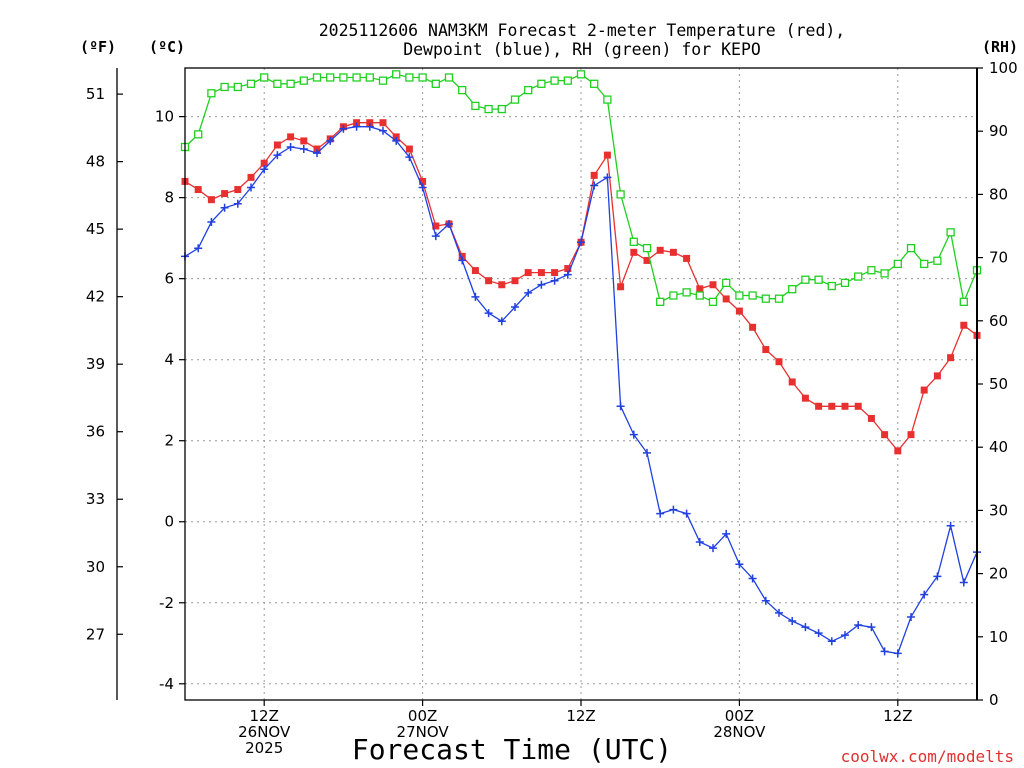  I want to click on fahrenheit-tick-label: 39, so click(95, 364).